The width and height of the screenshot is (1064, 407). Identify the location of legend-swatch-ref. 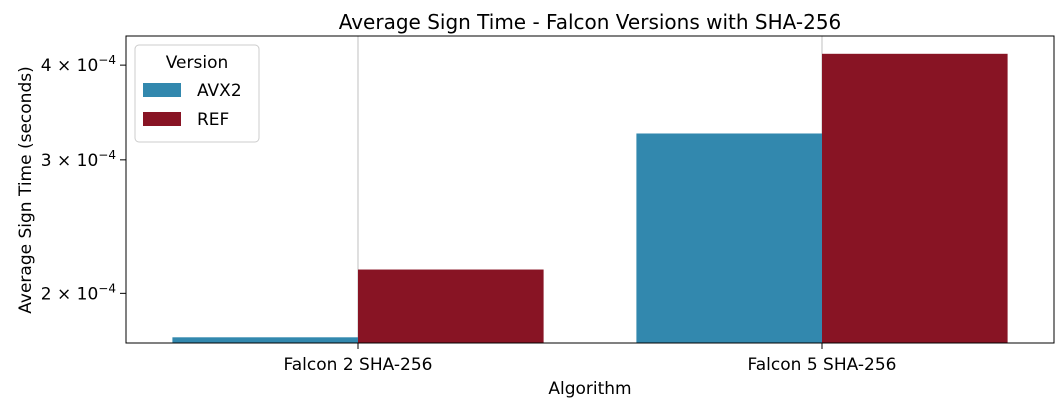
(162, 119).